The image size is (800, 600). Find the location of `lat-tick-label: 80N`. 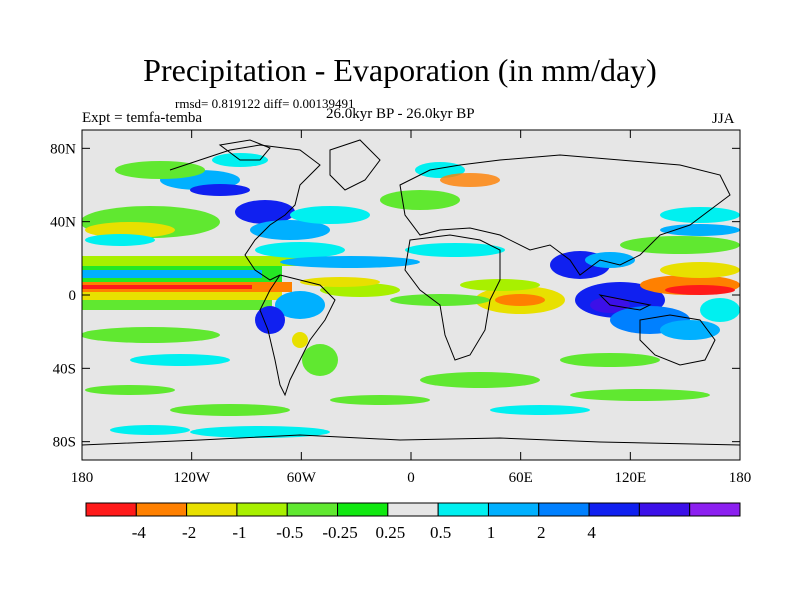

lat-tick-label: 80N is located at coordinates (63, 149).